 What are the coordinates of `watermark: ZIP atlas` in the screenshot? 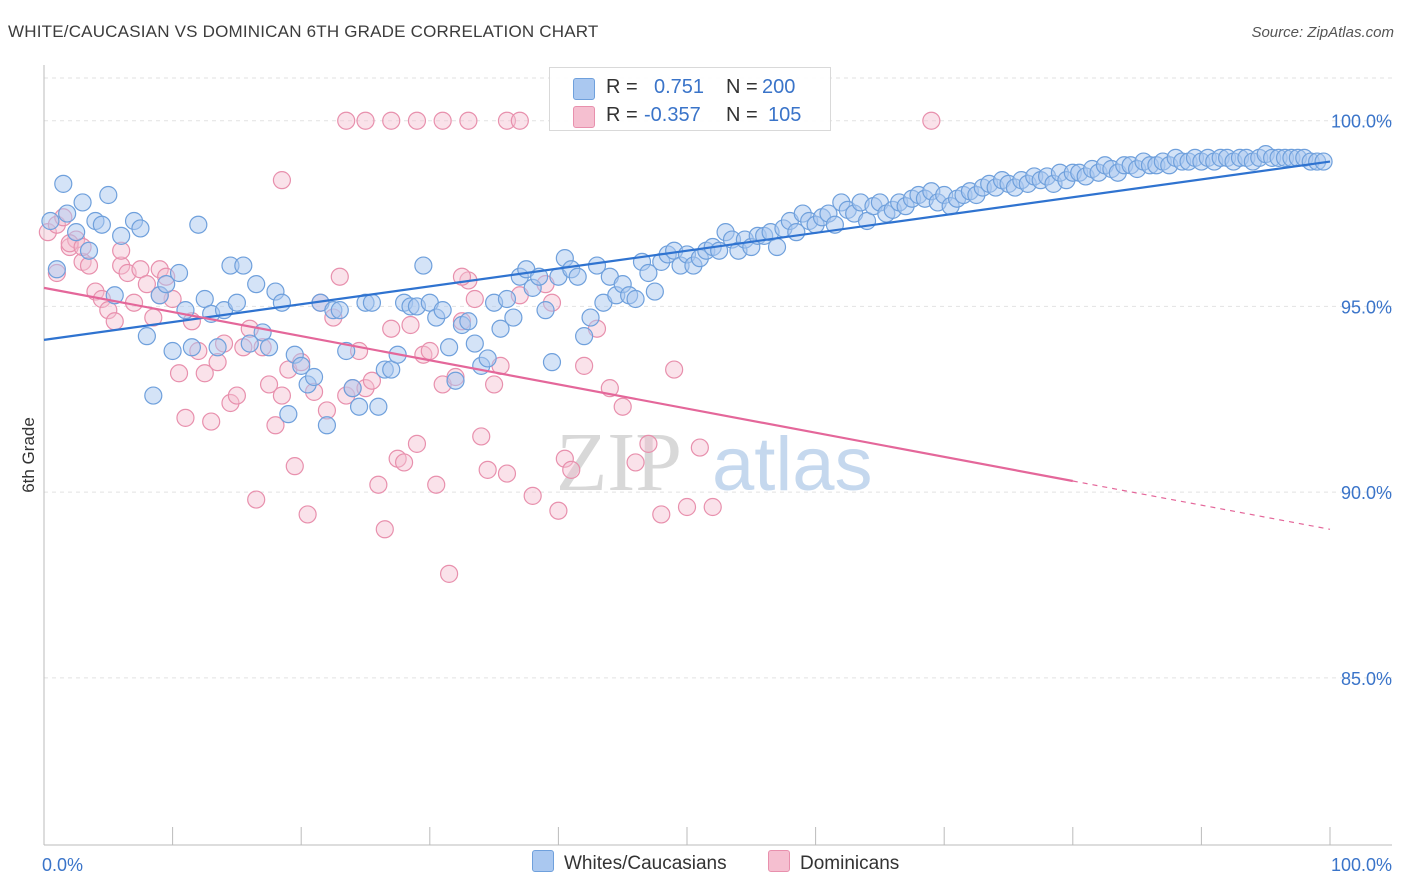 It's located at (714, 462).